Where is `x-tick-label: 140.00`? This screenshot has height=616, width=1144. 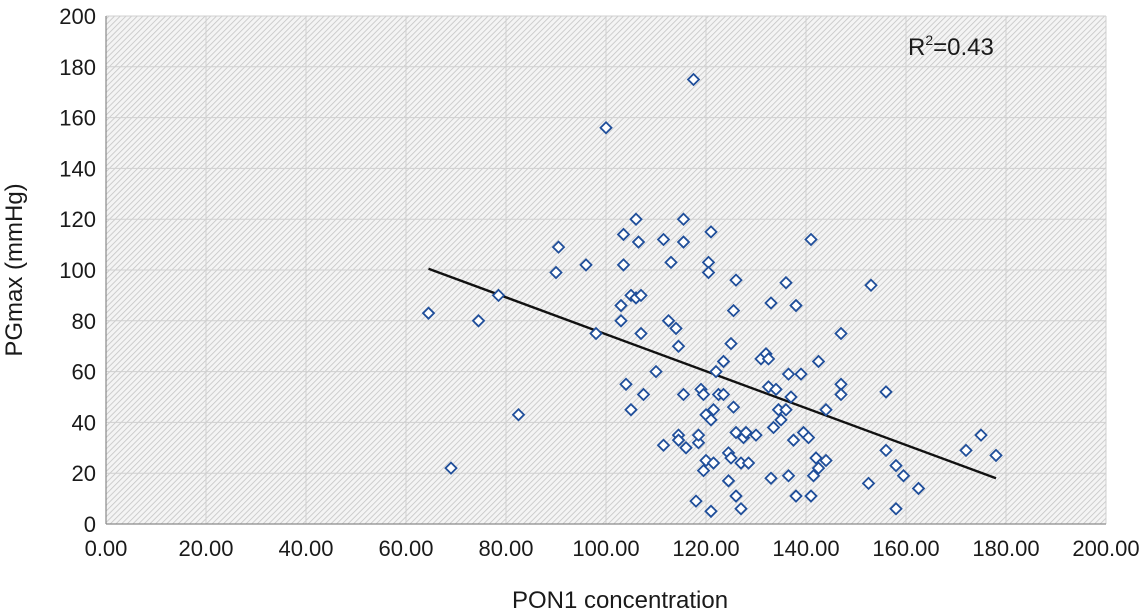 x-tick-label: 140.00 is located at coordinates (805, 548).